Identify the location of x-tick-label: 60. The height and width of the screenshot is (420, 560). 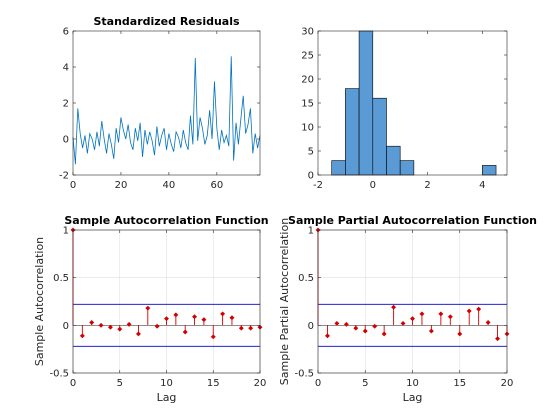
(216, 185).